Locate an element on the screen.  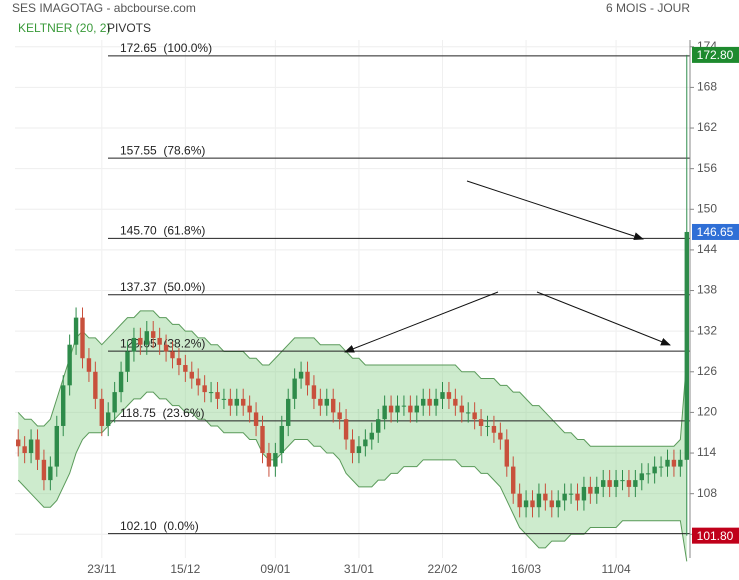
y-tick-label: 156 is located at coordinates (707, 168).